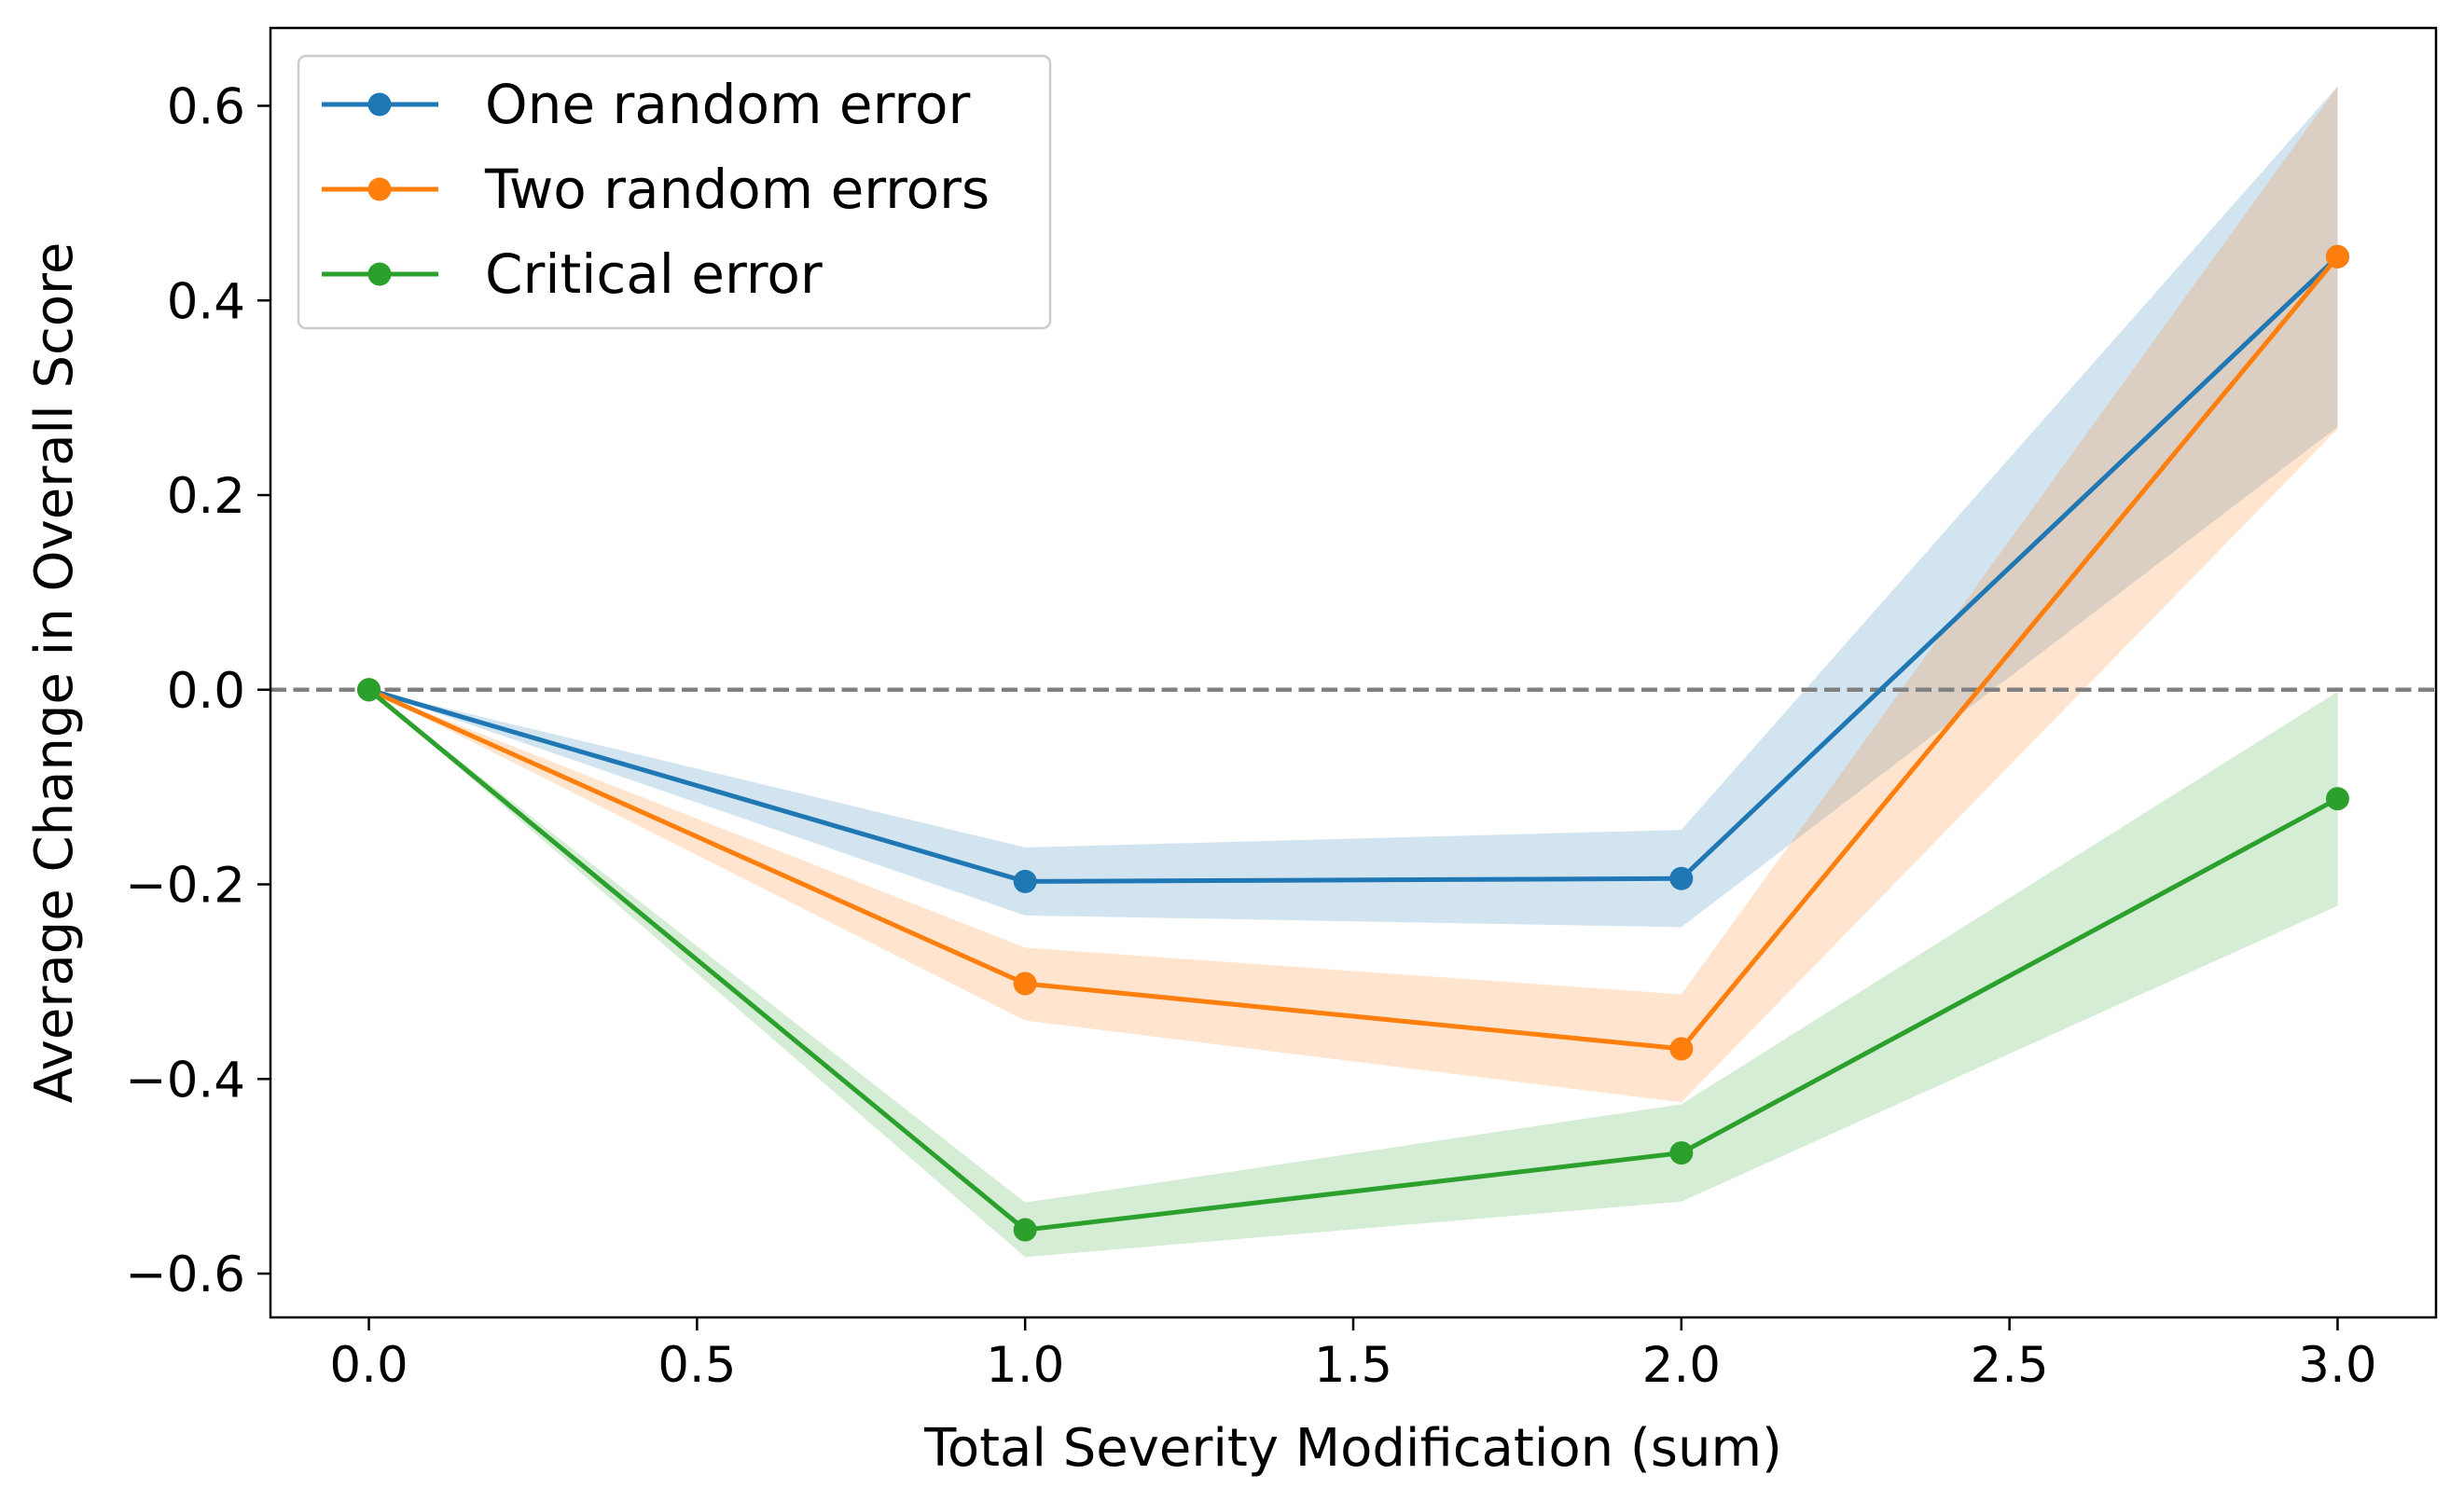 This screenshot has height=1502, width=2464. Describe the element at coordinates (727, 104) in the screenshot. I see `legend-label-1: One random error` at that location.